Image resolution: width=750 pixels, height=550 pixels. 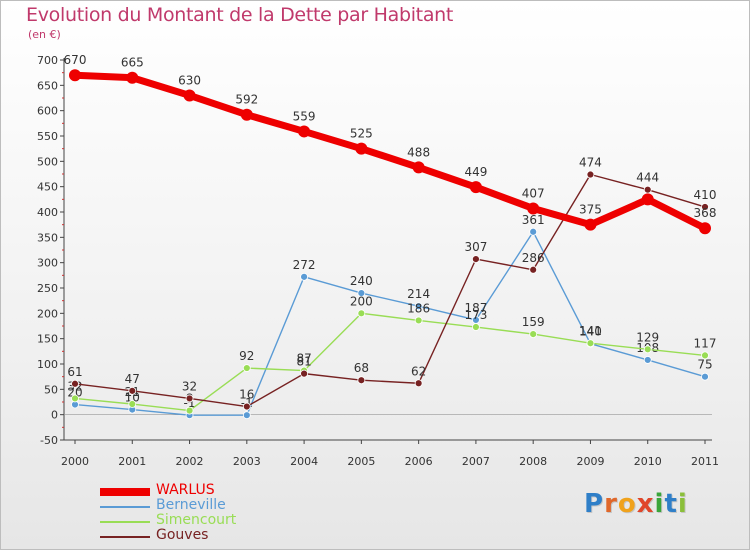 I want to click on data-label: 186, so click(x=418, y=308).